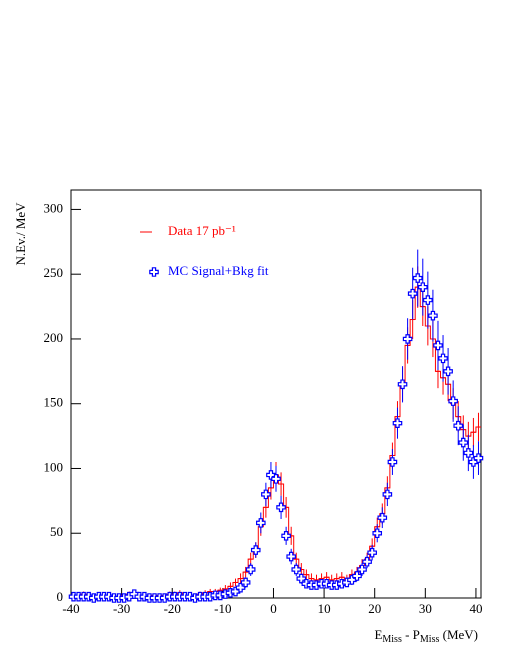  I want to click on x-axis-label-part: - P, so click(411, 634).